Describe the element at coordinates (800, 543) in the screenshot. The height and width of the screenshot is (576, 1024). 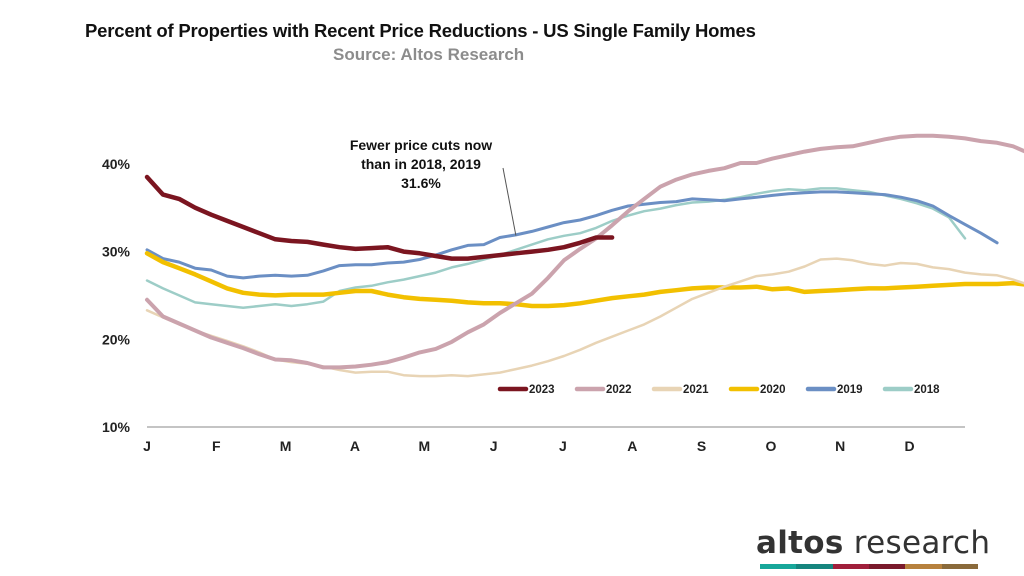
I see `logo-word-altos: altos` at that location.